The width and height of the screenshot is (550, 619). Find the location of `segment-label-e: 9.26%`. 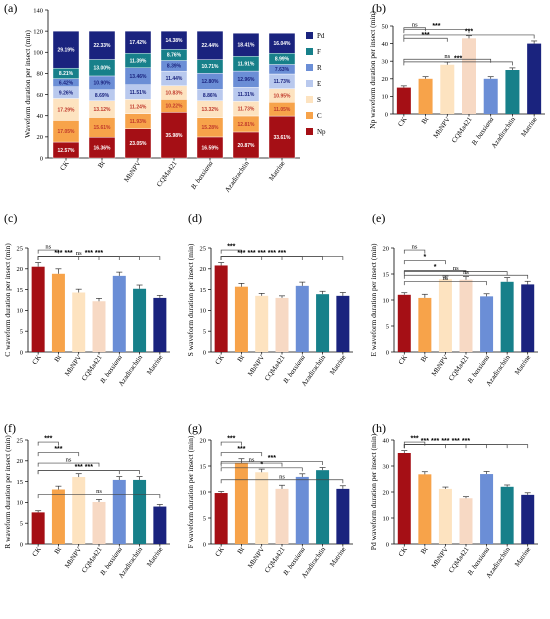

segment-label-e: 9.26% is located at coordinates (66, 93).